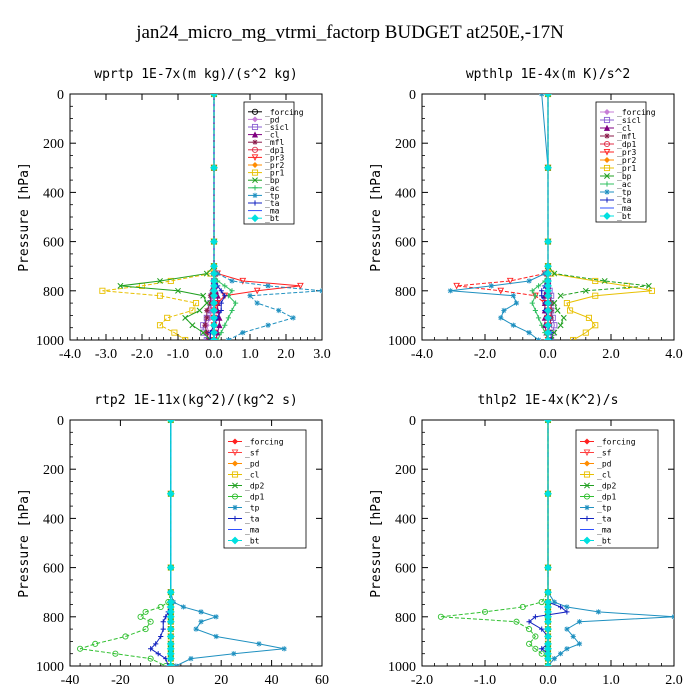  What do you see at coordinates (636, 112) in the screenshot?
I see `legend-label: _forcing` at bounding box center [636, 112].